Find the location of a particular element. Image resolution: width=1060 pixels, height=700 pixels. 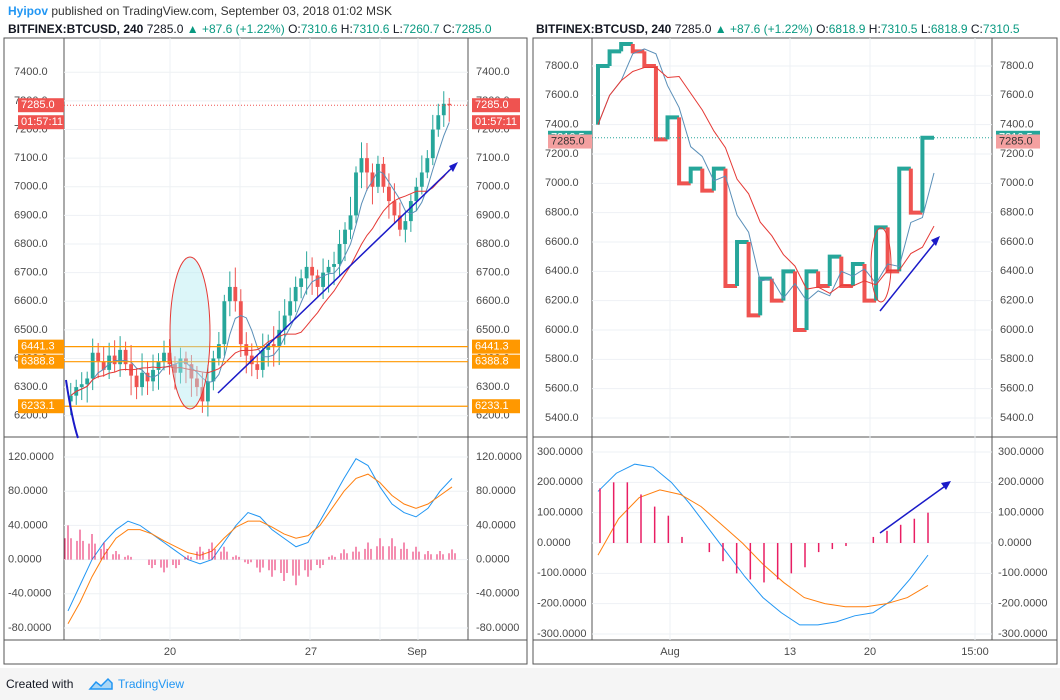

right-osc-tick-left: -300.0000 is located at coordinates (562, 634).